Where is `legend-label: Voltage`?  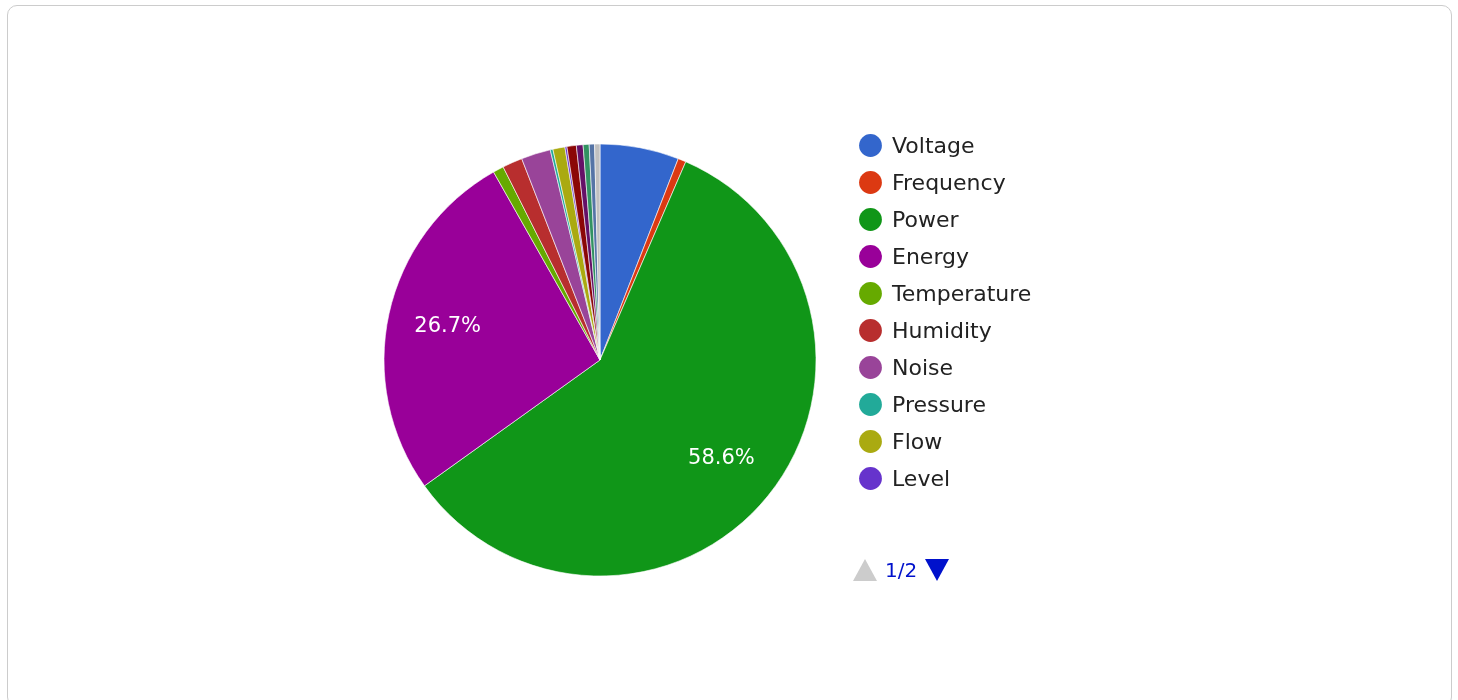
legend-label: Voltage is located at coordinates (933, 145).